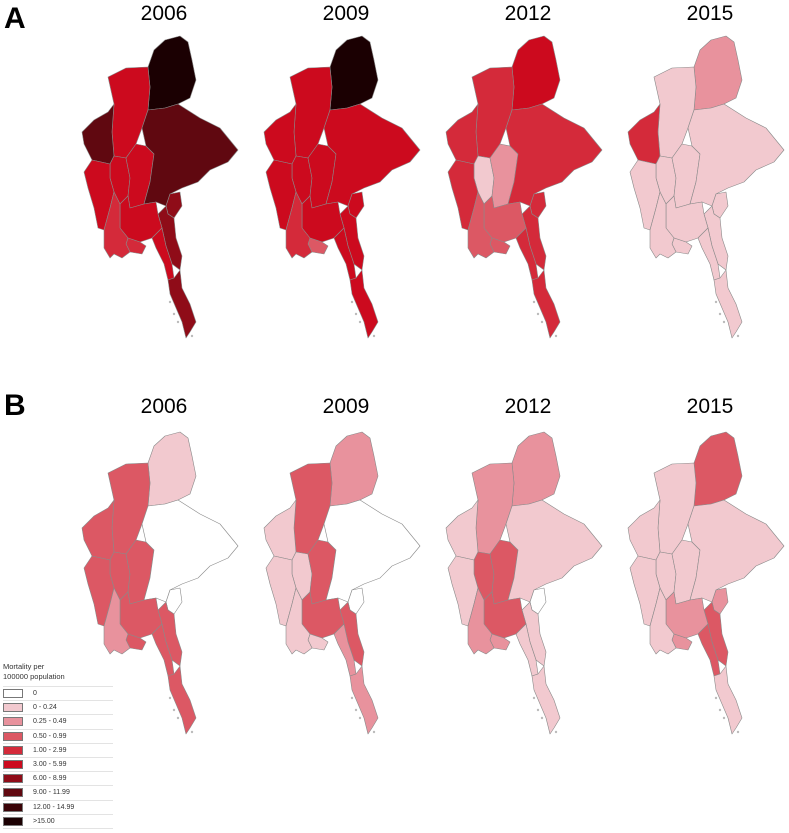  Describe the element at coordinates (50, 750) in the screenshot. I see `legend-label: 1.00 - 2.99` at that location.